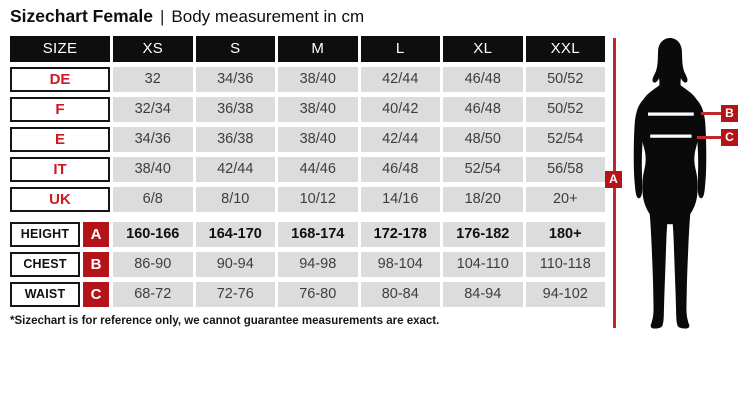  I want to click on table-cell: 164-170, so click(235, 234).